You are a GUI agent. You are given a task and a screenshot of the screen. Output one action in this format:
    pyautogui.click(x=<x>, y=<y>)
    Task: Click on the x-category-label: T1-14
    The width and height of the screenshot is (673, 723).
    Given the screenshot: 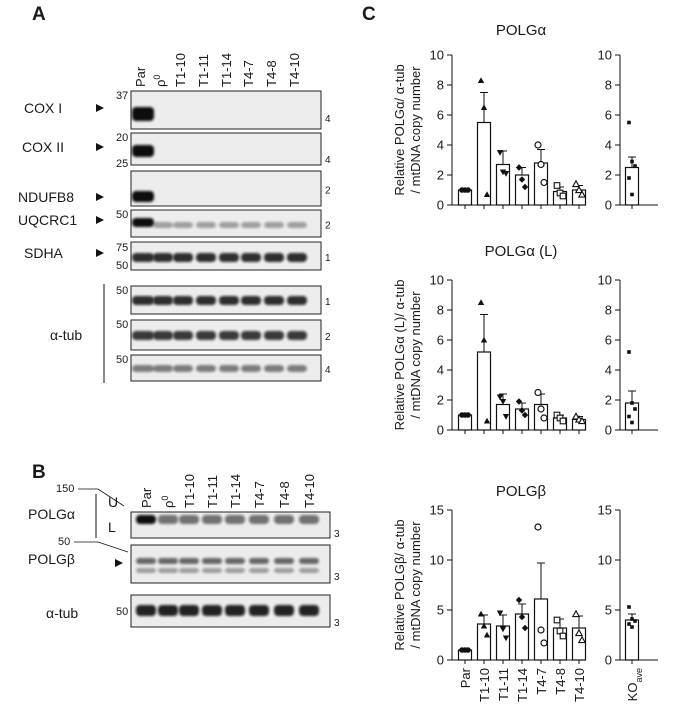 What is the action you would take?
    pyautogui.click(x=522, y=685)
    